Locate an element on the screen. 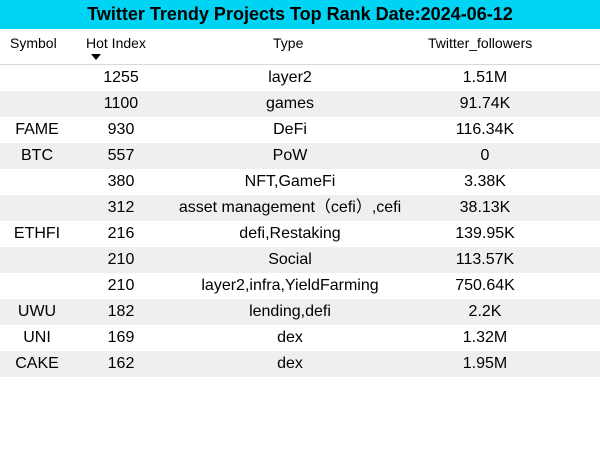 The image size is (600, 450). cell-followers: 91.74K is located at coordinates (485, 103).